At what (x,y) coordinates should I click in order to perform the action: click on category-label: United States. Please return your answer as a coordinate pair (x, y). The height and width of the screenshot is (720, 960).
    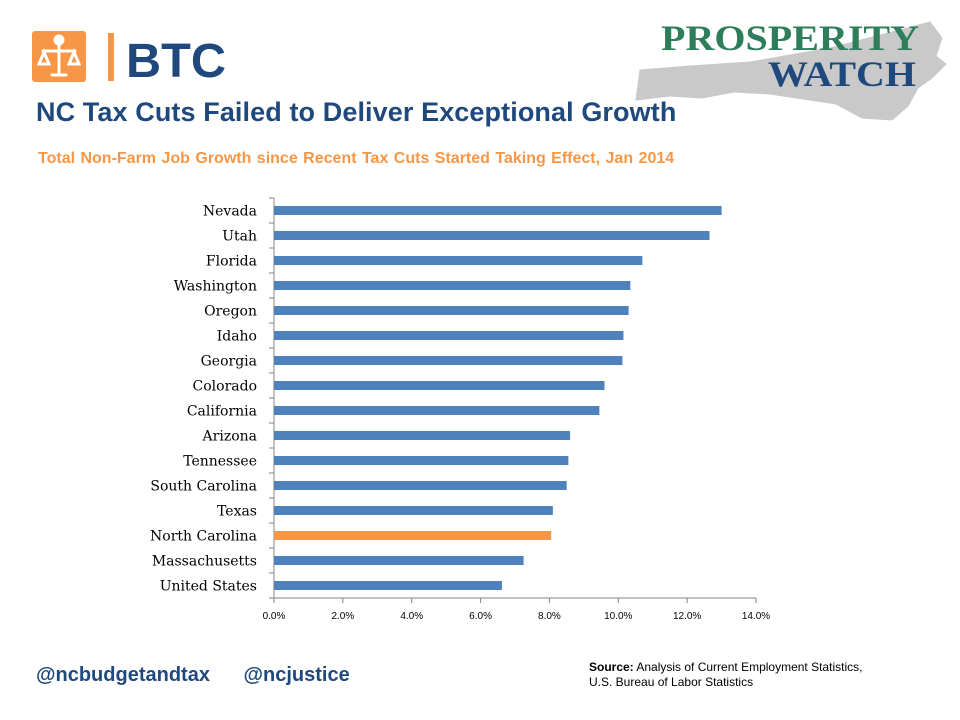
    Looking at the image, I should click on (208, 587).